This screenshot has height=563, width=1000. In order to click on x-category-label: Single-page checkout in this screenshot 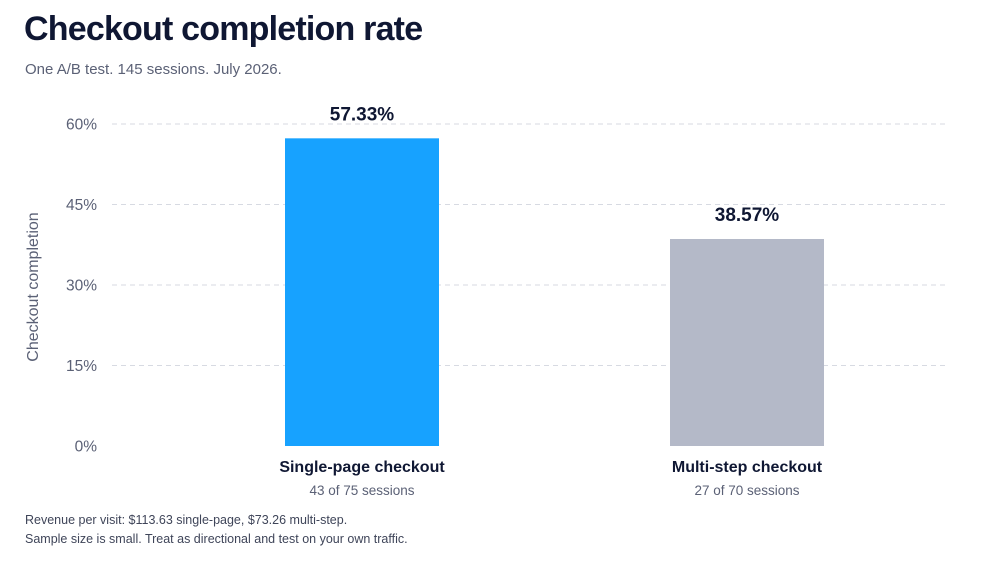, I will do `click(362, 467)`.